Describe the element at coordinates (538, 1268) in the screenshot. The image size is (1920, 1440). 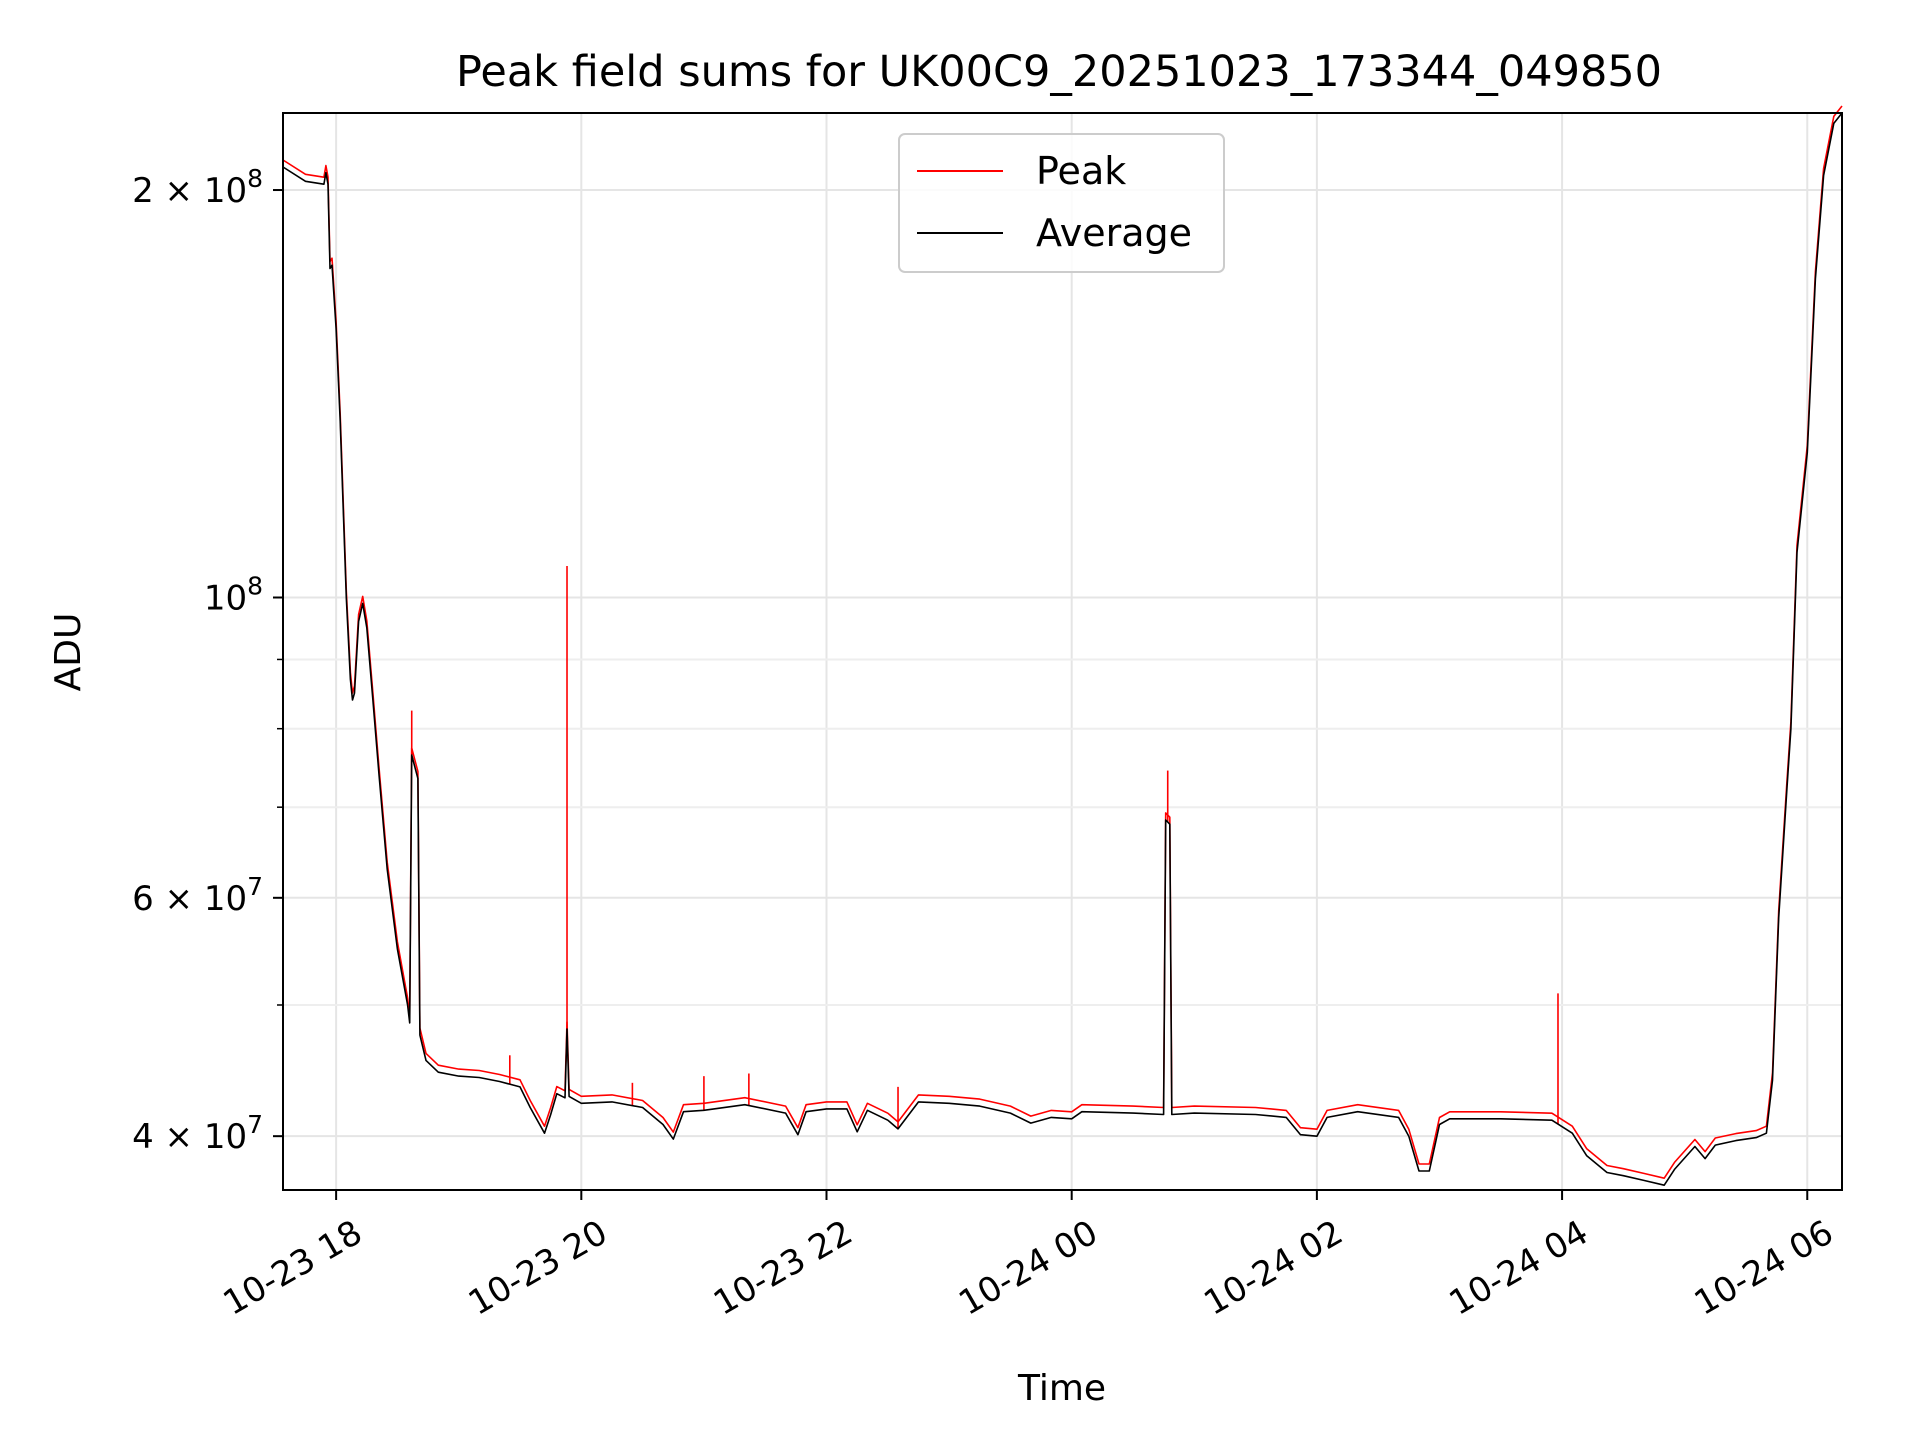
I see `x-tick-label: 10-23 20` at that location.